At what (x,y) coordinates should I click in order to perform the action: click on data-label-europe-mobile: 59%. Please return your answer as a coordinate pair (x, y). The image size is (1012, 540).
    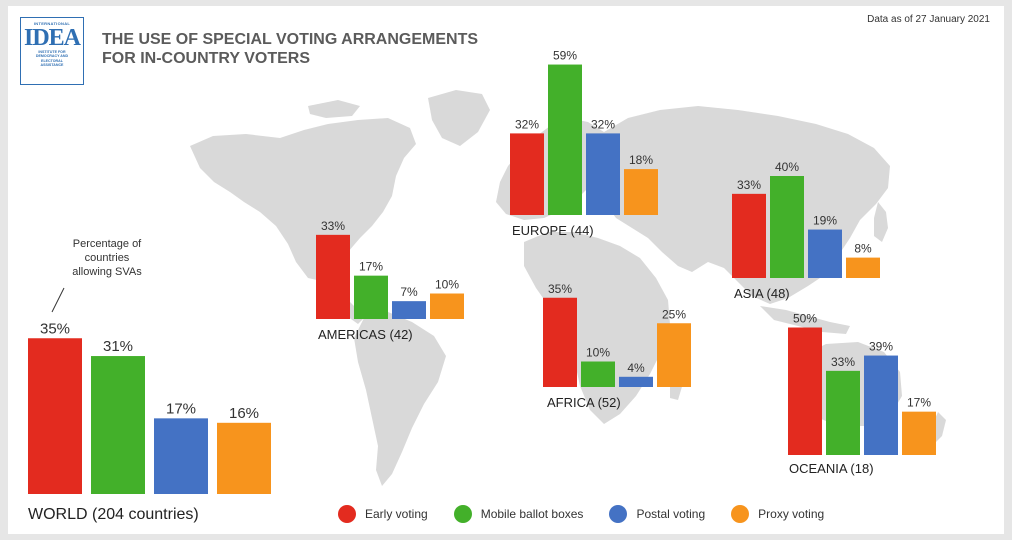
    Looking at the image, I should click on (565, 56).